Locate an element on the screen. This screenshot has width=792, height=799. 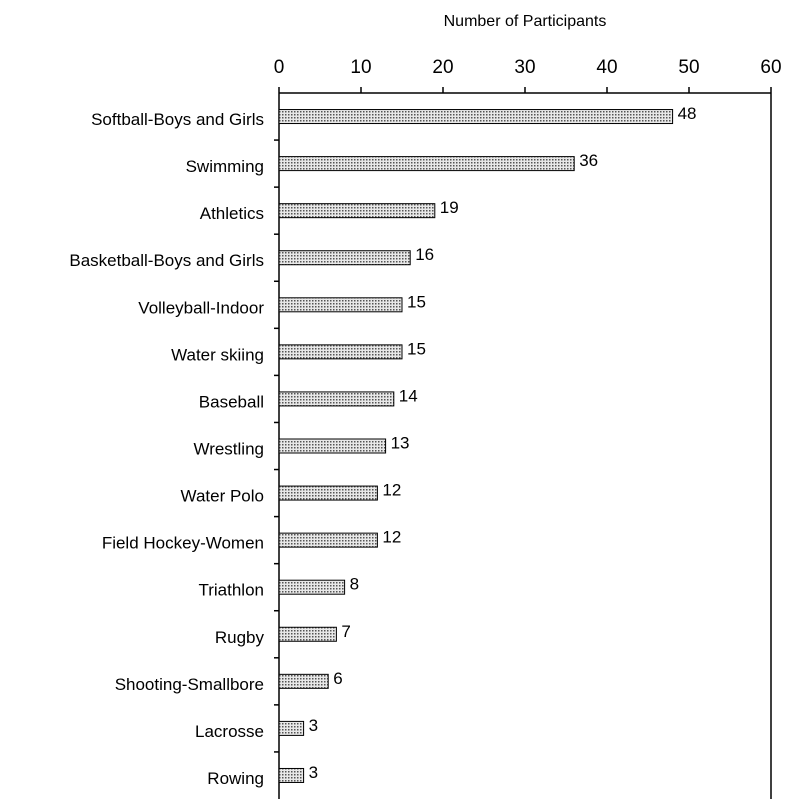
y-tick-label: Water skiing is located at coordinates (217, 354).